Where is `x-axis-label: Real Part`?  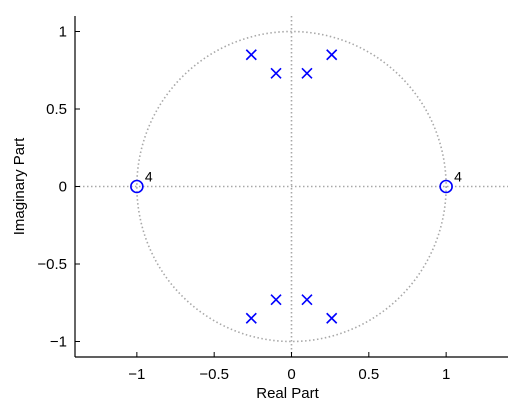 x-axis-label: Real Part is located at coordinates (287, 393).